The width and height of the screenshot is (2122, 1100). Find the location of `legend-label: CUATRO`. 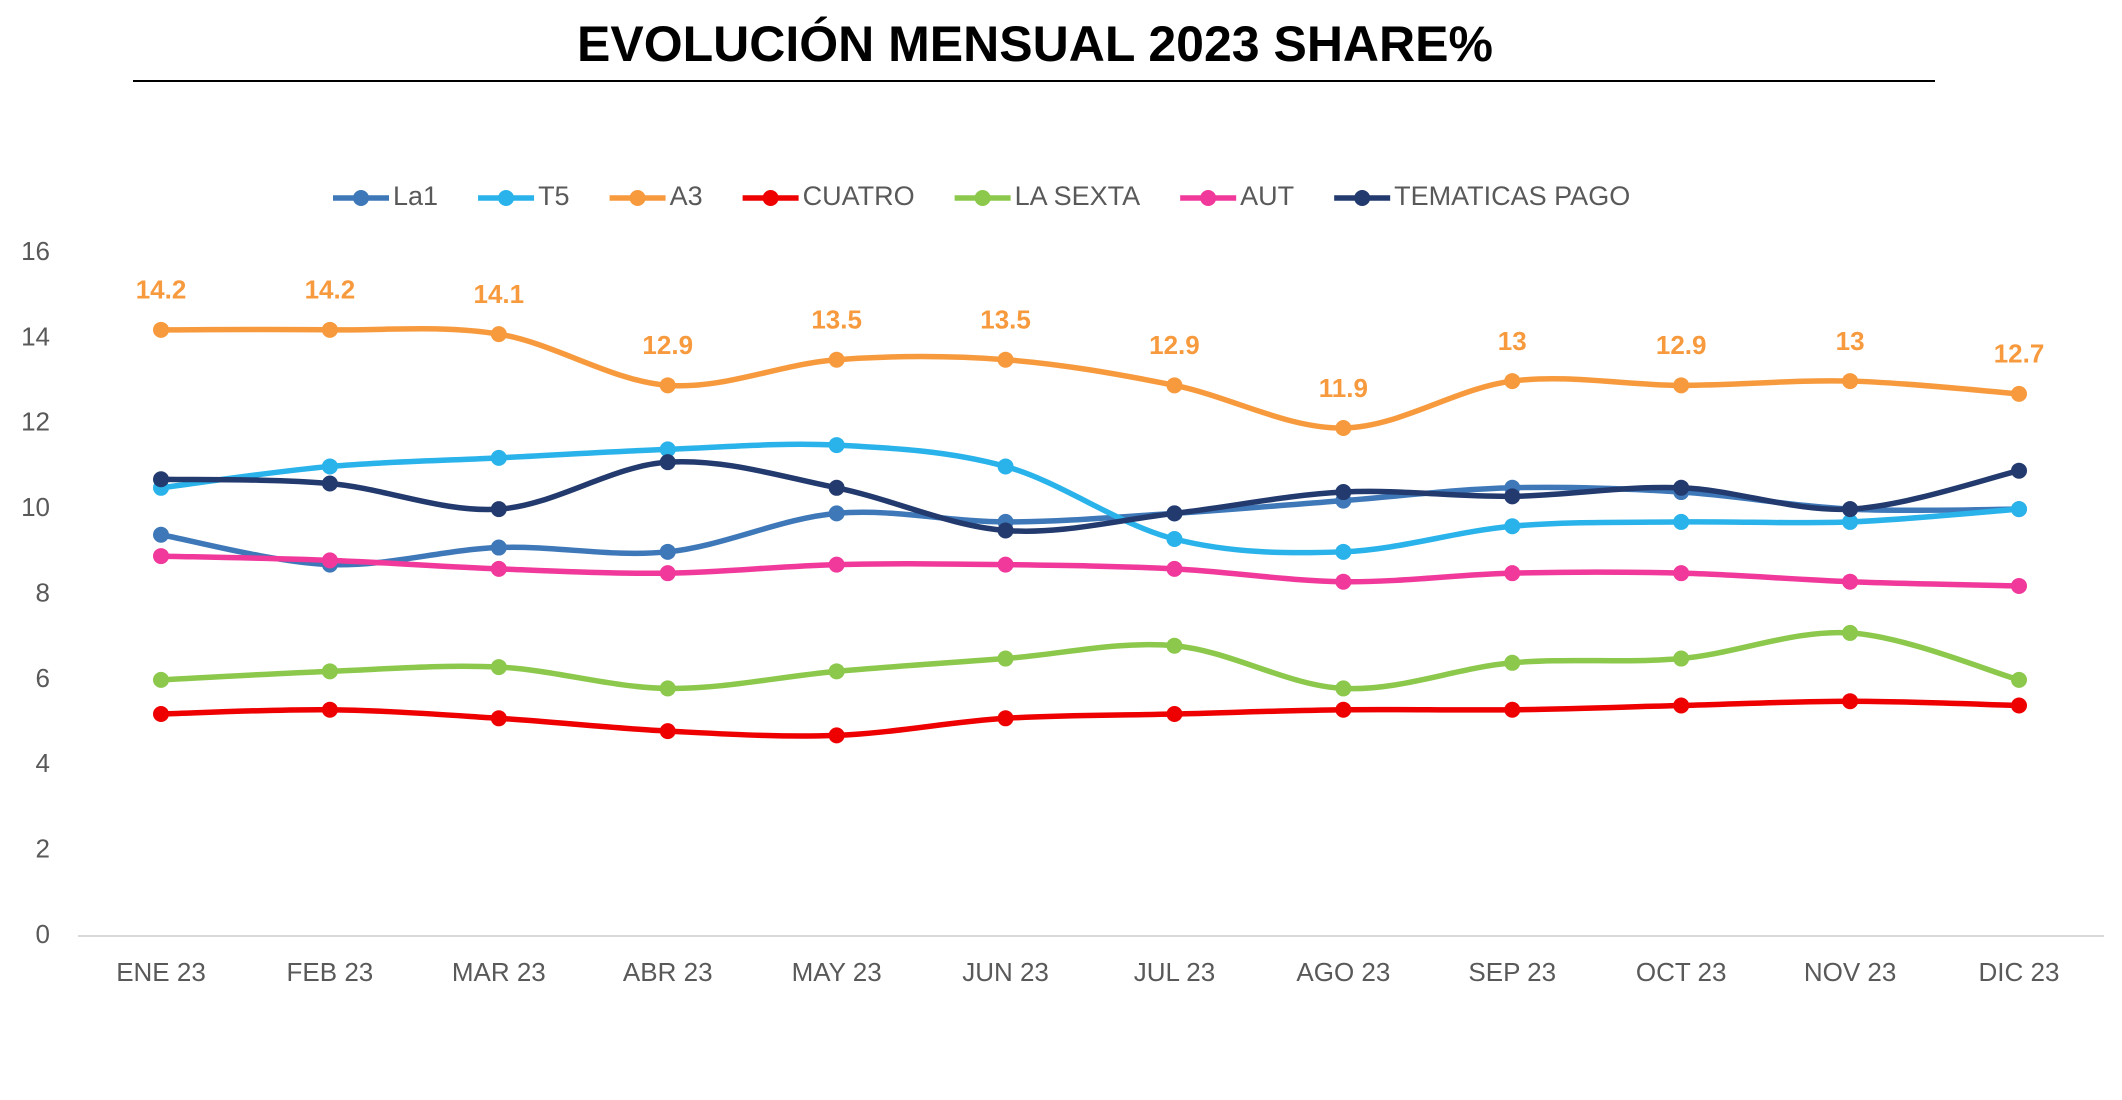

legend-label: CUATRO is located at coordinates (859, 196).